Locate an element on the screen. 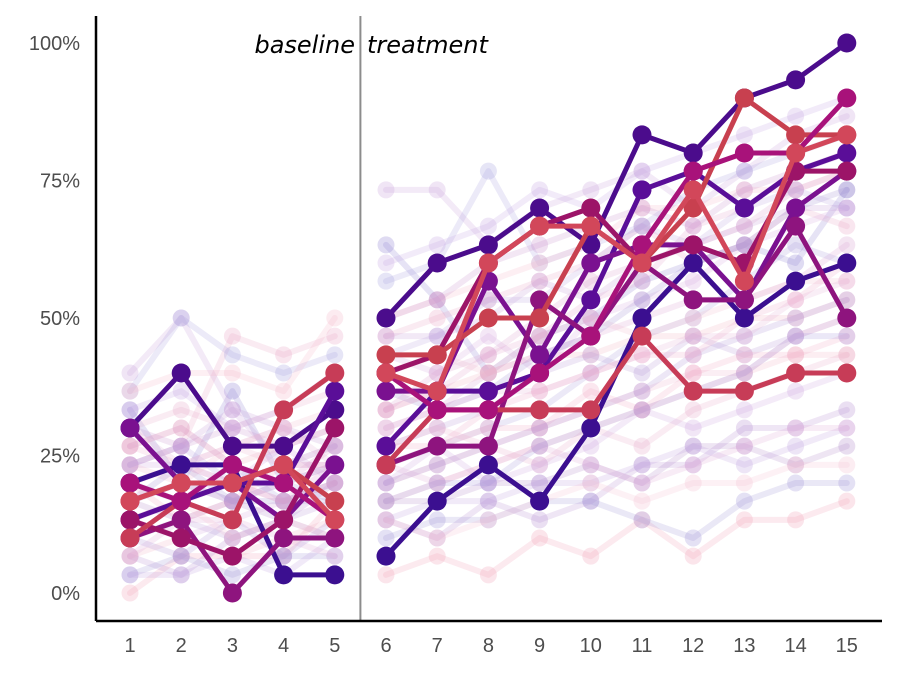 The height and width of the screenshot is (675, 900). faded-series-23-point is located at coordinates (693, 318).